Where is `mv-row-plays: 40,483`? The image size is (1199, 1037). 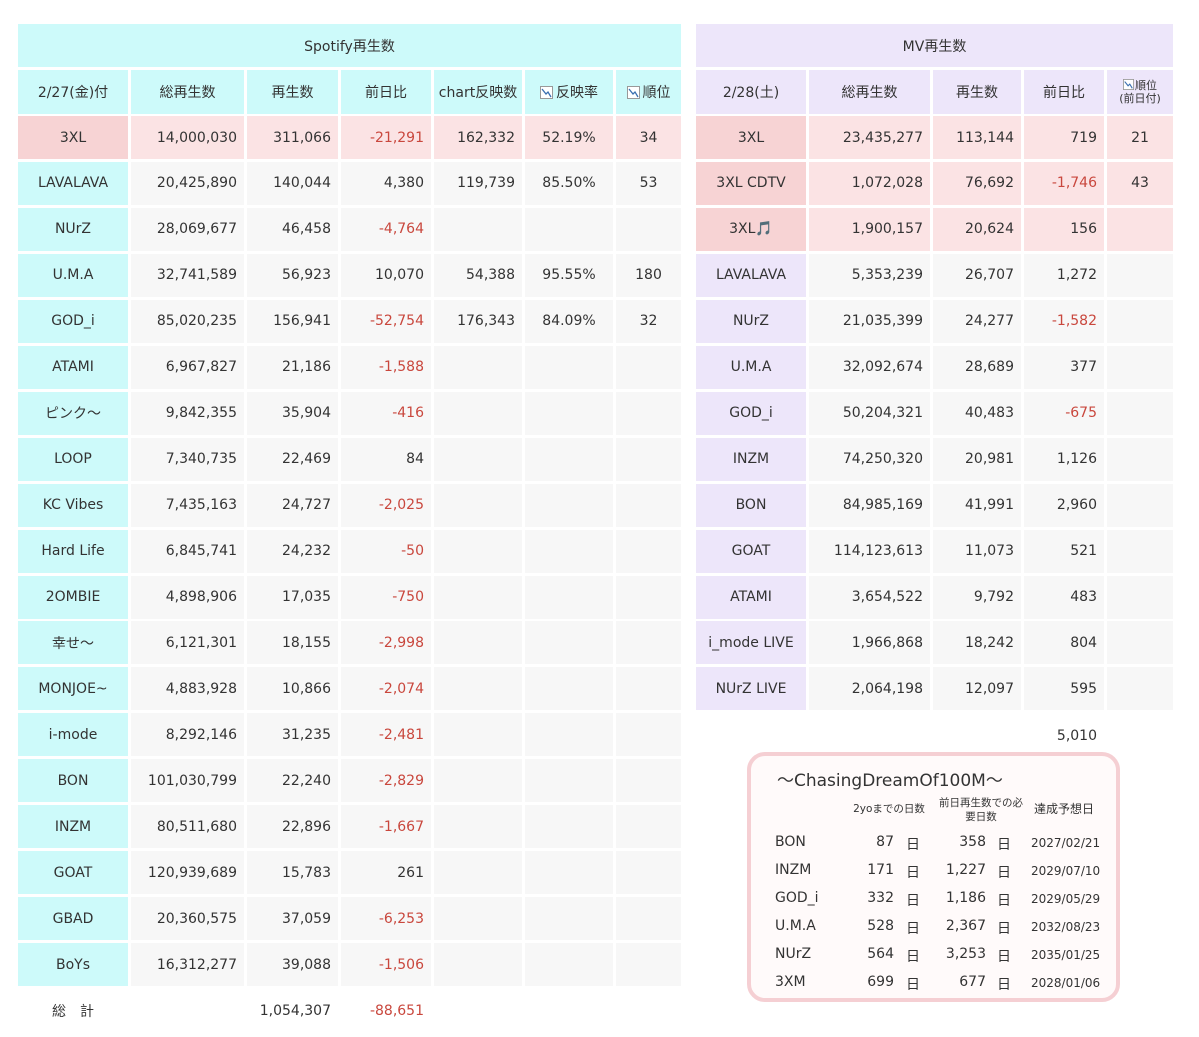 mv-row-plays: 40,483 is located at coordinates (977, 413).